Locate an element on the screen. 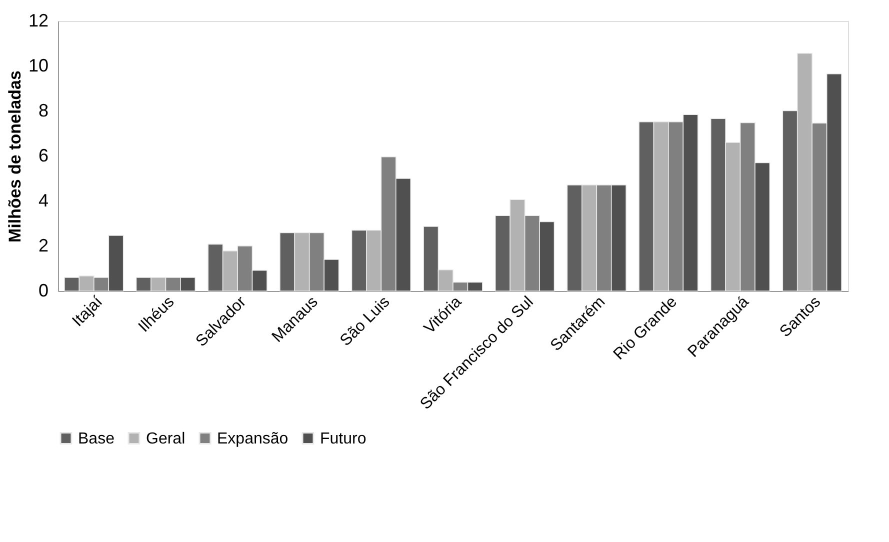  y-tick-label: 12 is located at coordinates (38, 20).